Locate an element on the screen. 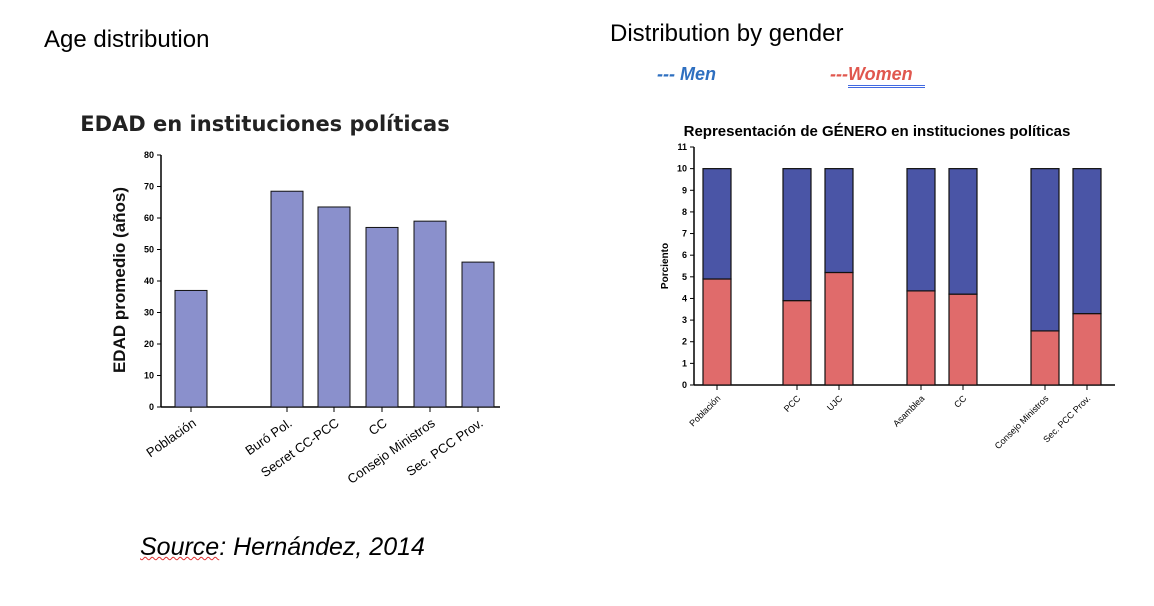 The width and height of the screenshot is (1154, 606). age-chart-title: EDAD en instituciones políticas is located at coordinates (264, 124).